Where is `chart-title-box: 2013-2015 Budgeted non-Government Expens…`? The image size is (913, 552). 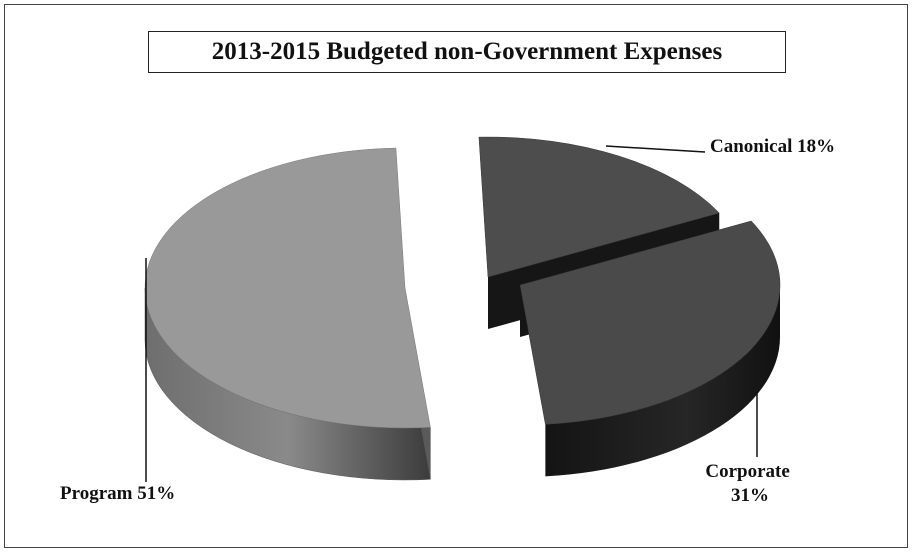
chart-title-box: 2013-2015 Budgeted non-Government Expens… is located at coordinates (467, 52).